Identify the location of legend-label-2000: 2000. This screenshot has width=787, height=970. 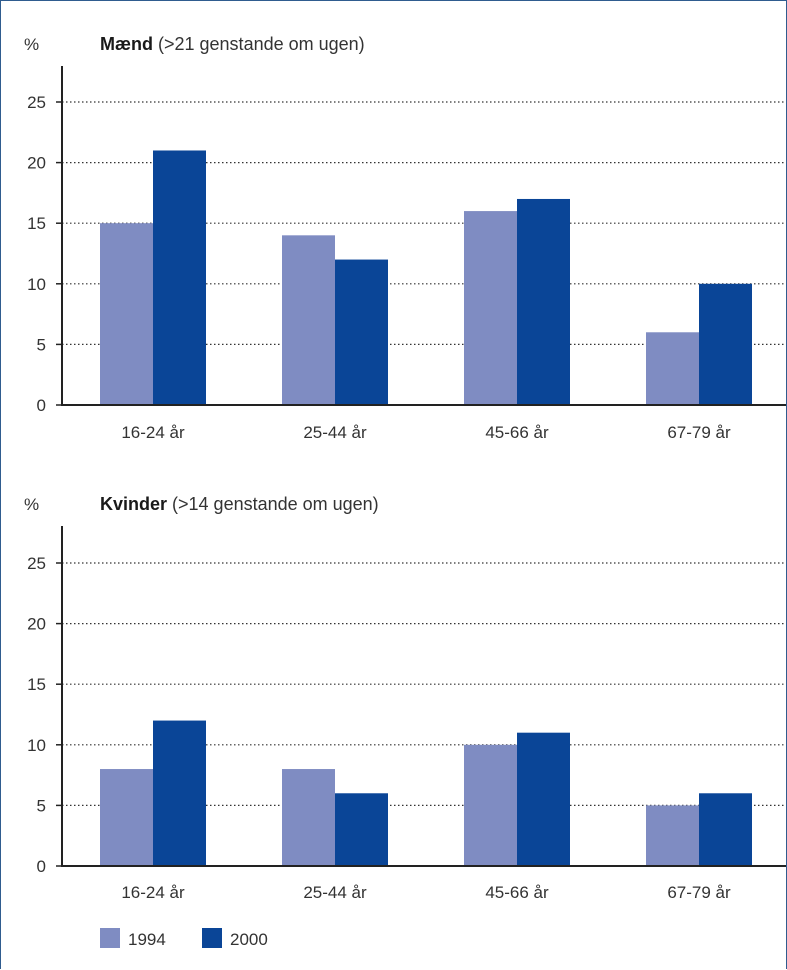
(249, 939).